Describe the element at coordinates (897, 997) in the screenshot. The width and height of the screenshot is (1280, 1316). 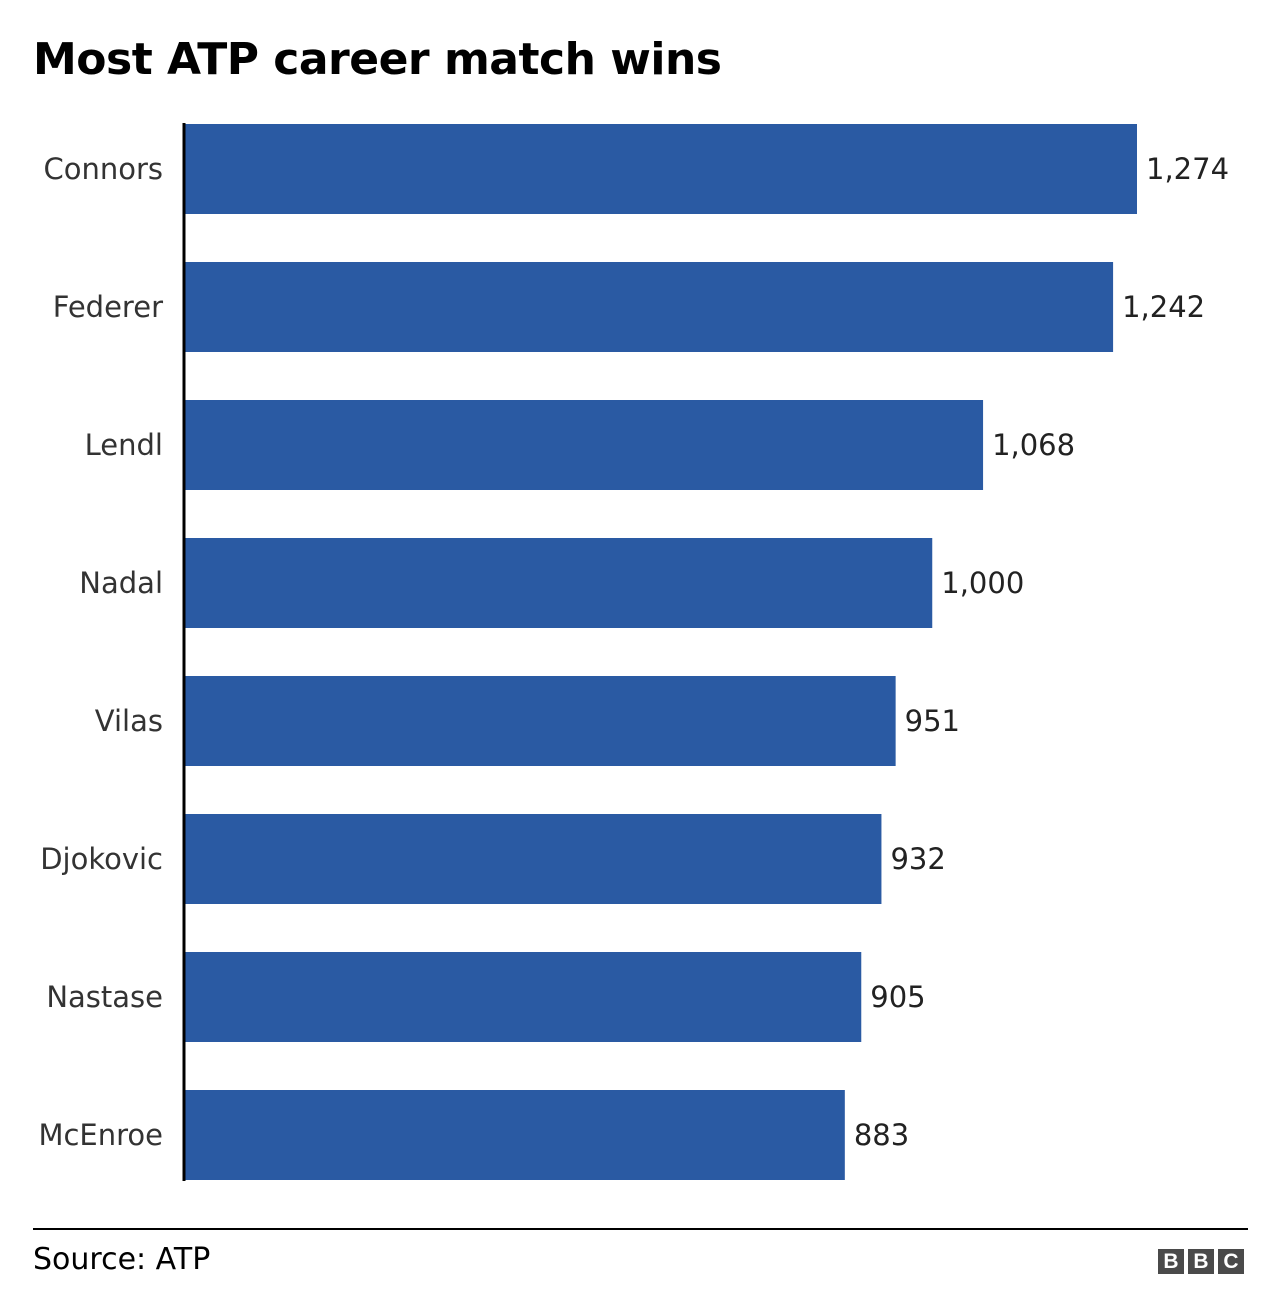
I see `value-label: 905` at that location.